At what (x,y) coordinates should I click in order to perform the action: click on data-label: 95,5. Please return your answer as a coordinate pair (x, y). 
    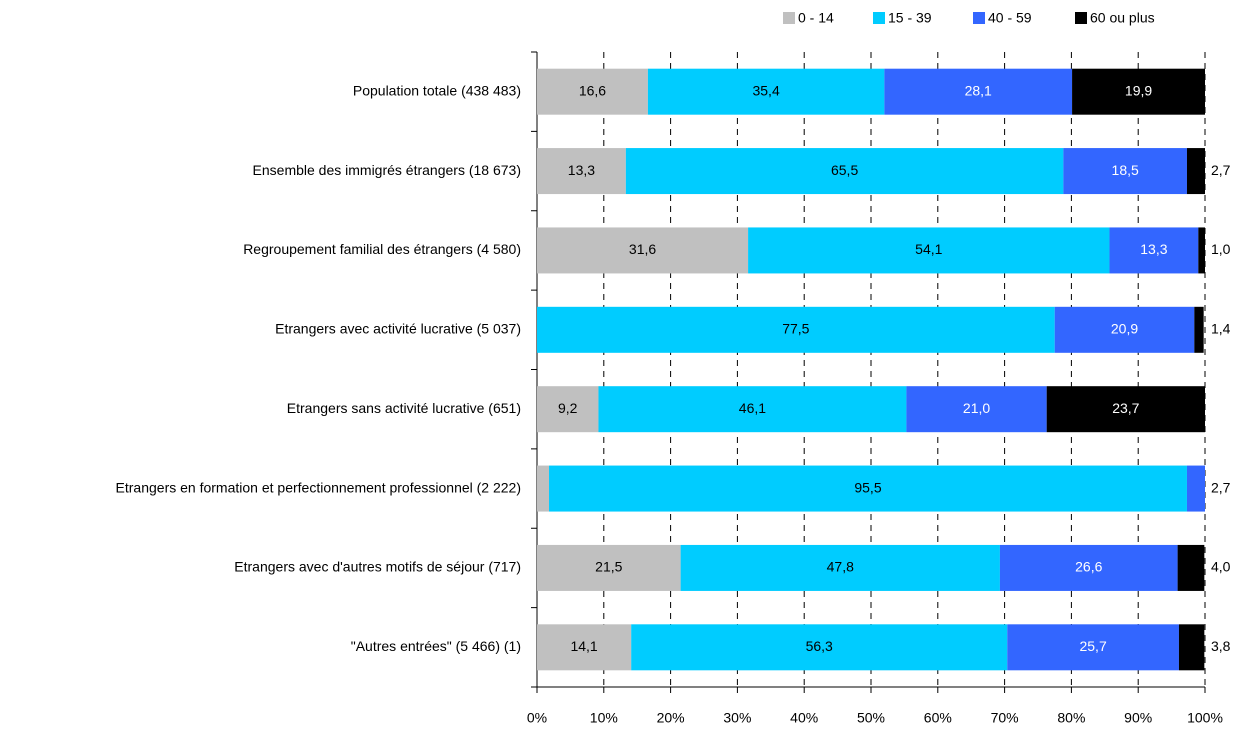
    Looking at the image, I should click on (867, 487).